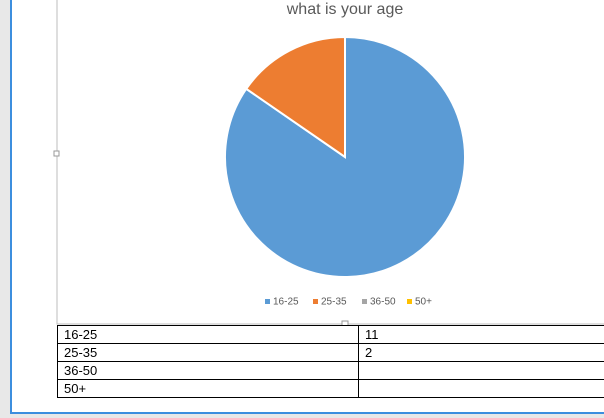 The height and width of the screenshot is (418, 604). I want to click on table-cell: 50+, so click(208, 388).